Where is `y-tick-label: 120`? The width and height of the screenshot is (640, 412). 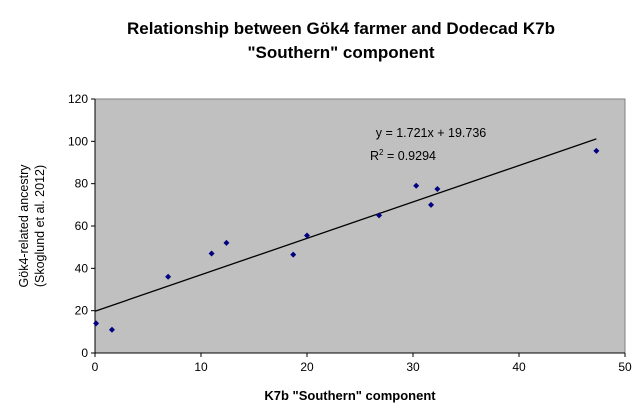 y-tick-label: 120 is located at coordinates (78, 99).